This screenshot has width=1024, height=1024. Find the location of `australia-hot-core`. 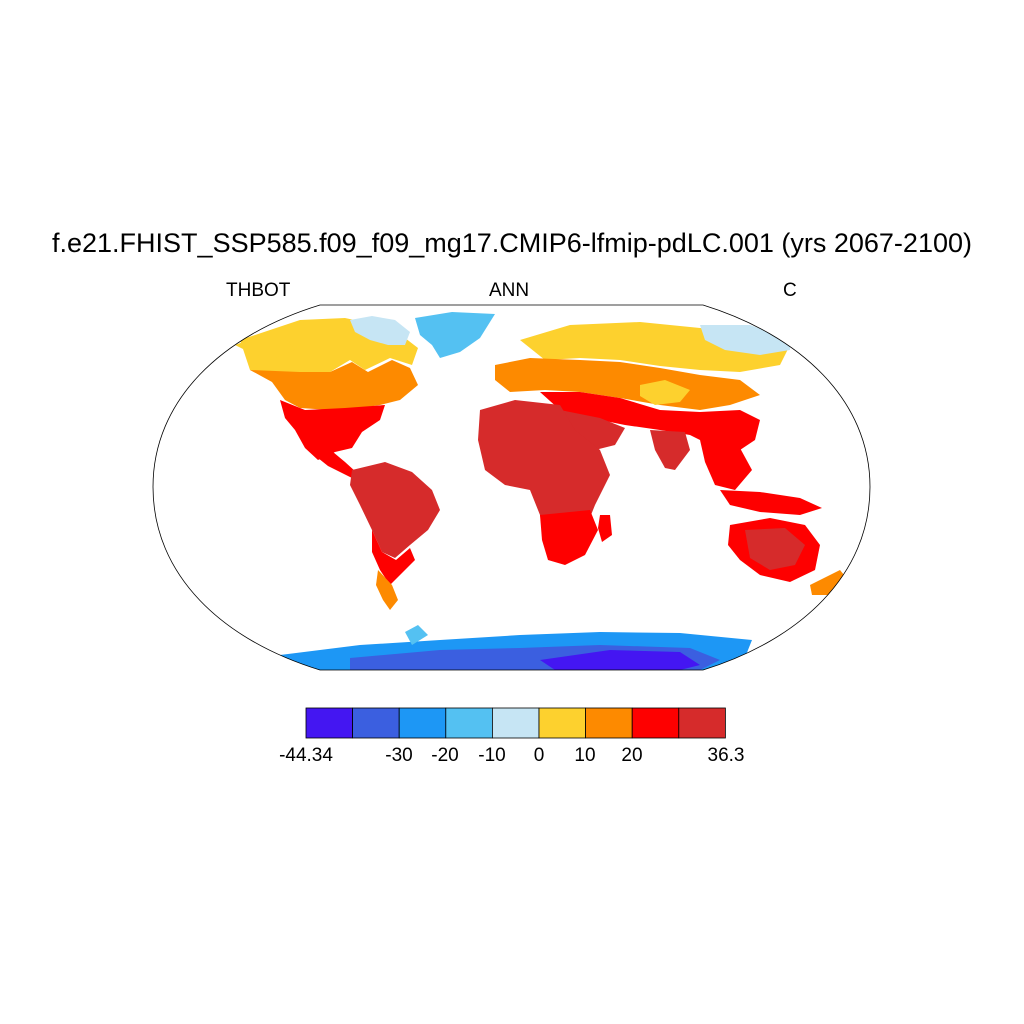

australia-hot-core is located at coordinates (775, 549).